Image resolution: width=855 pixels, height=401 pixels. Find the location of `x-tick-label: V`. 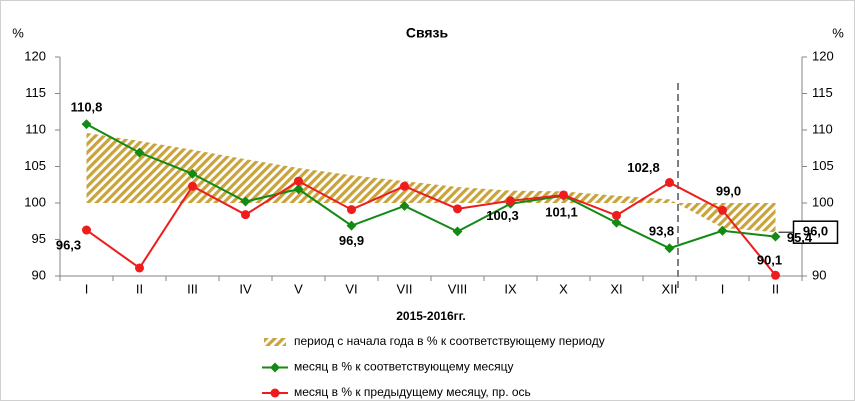

x-tick-label: V is located at coordinates (298, 288).